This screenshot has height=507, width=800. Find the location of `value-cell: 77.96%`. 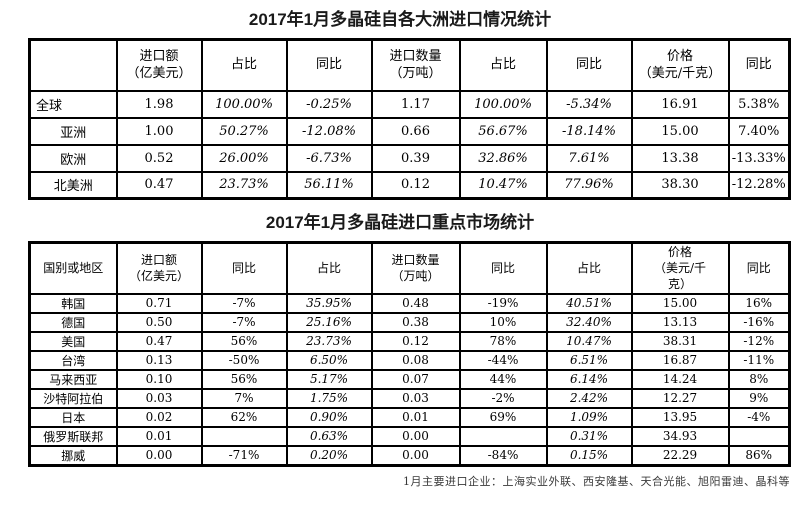

value-cell: 77.96% is located at coordinates (589, 185).